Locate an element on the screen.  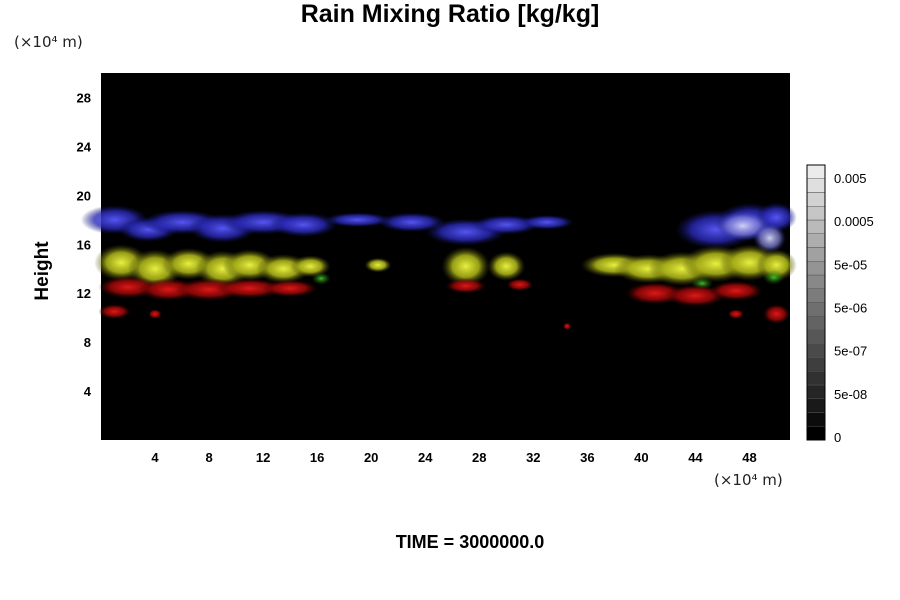
y-tick-label: 16 is located at coordinates (84, 244).